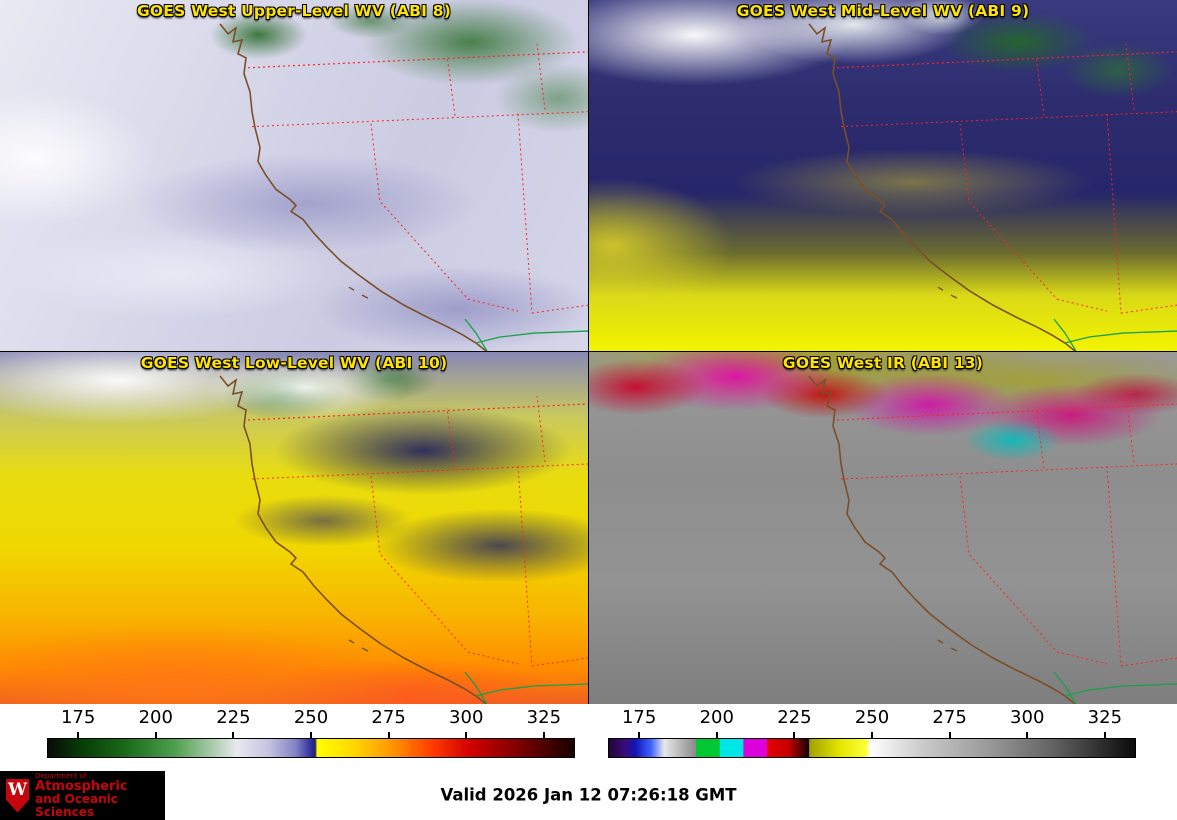  Describe the element at coordinates (311, 748) in the screenshot. I see `wv-colorbar-gradient` at that location.